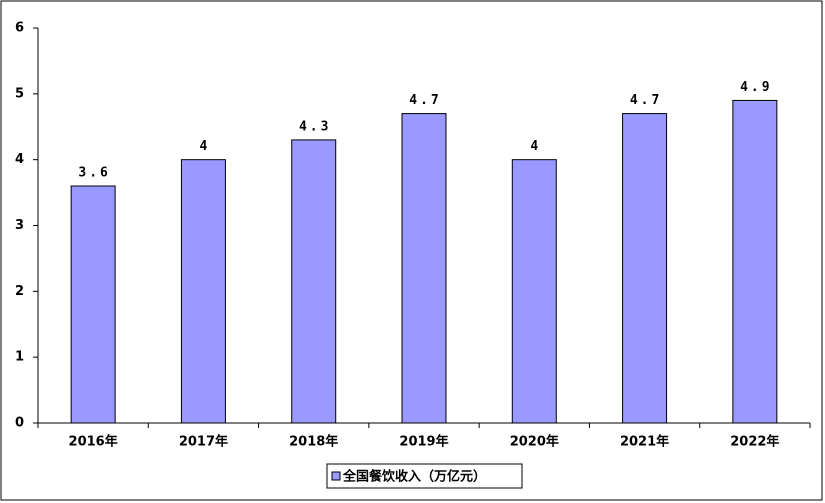  I want to click on legend-box, so click(424, 476).